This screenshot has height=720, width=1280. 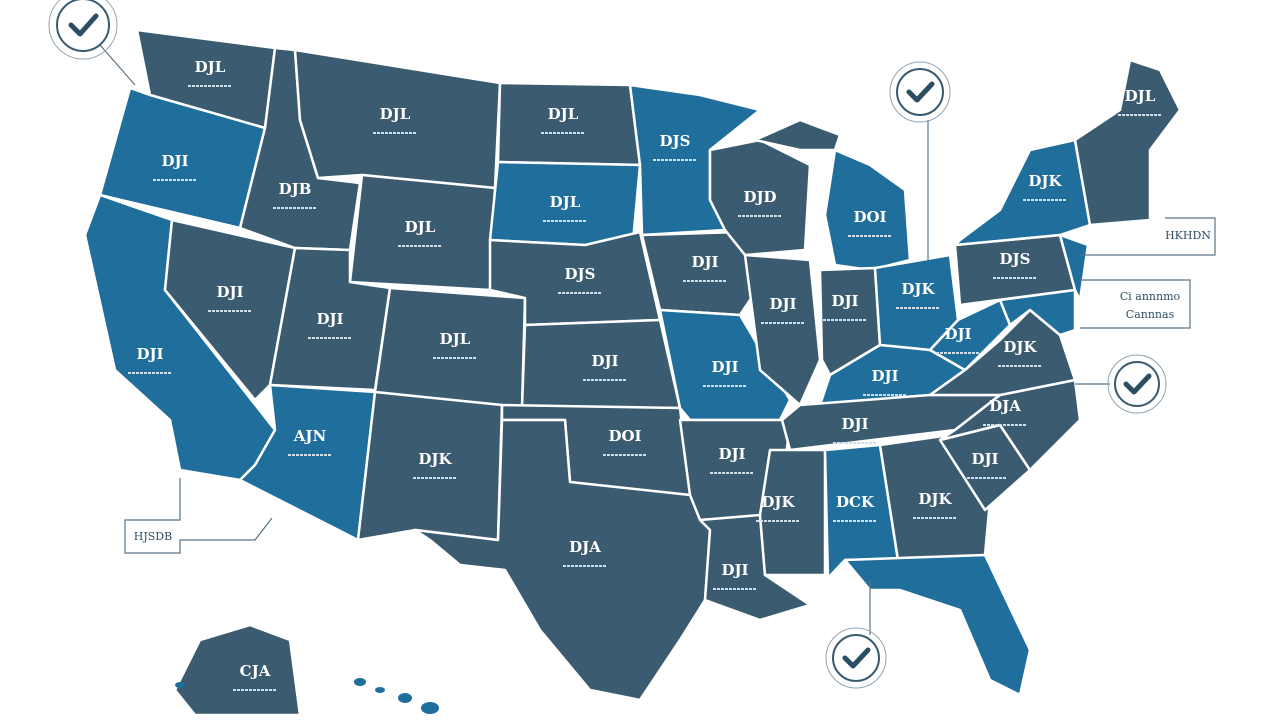 I want to click on state-label: DCK, so click(x=855, y=502).